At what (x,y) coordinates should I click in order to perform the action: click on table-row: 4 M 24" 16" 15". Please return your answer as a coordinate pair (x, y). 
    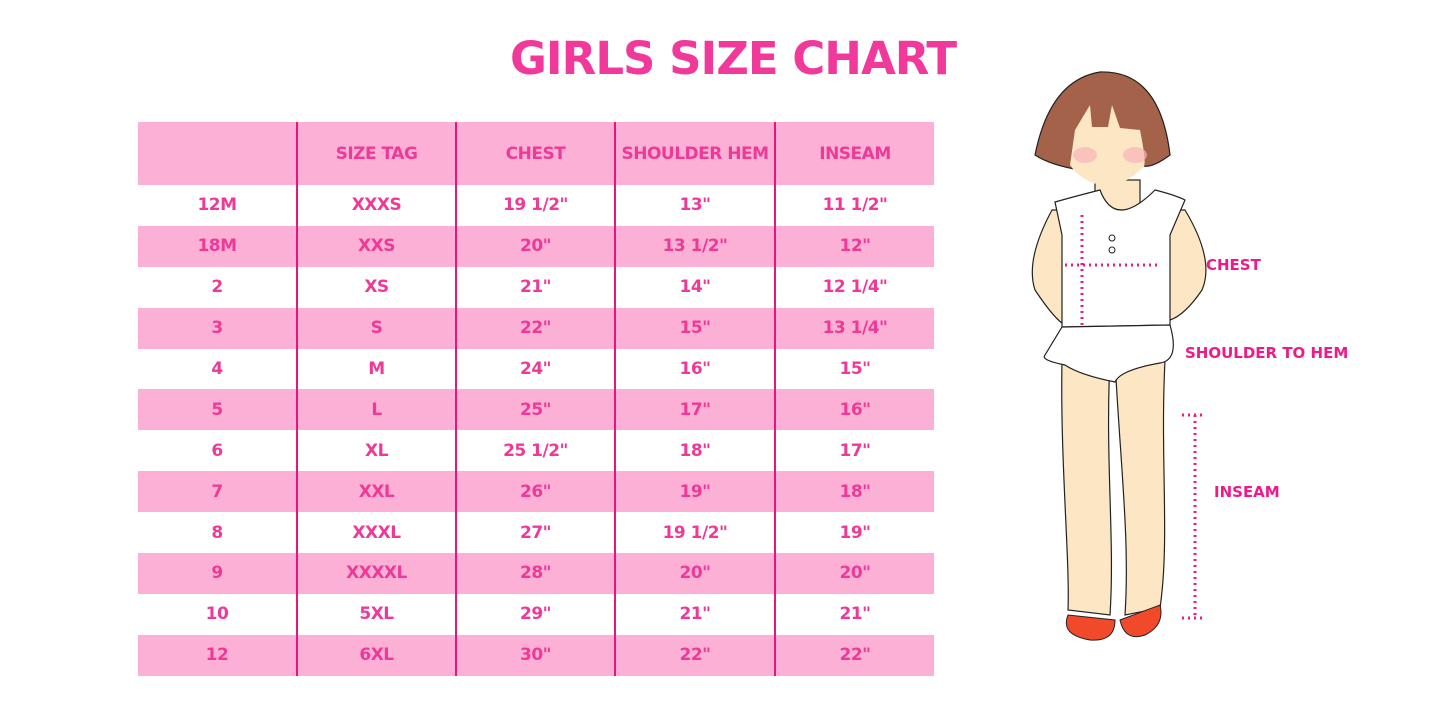
    Looking at the image, I should click on (536, 369).